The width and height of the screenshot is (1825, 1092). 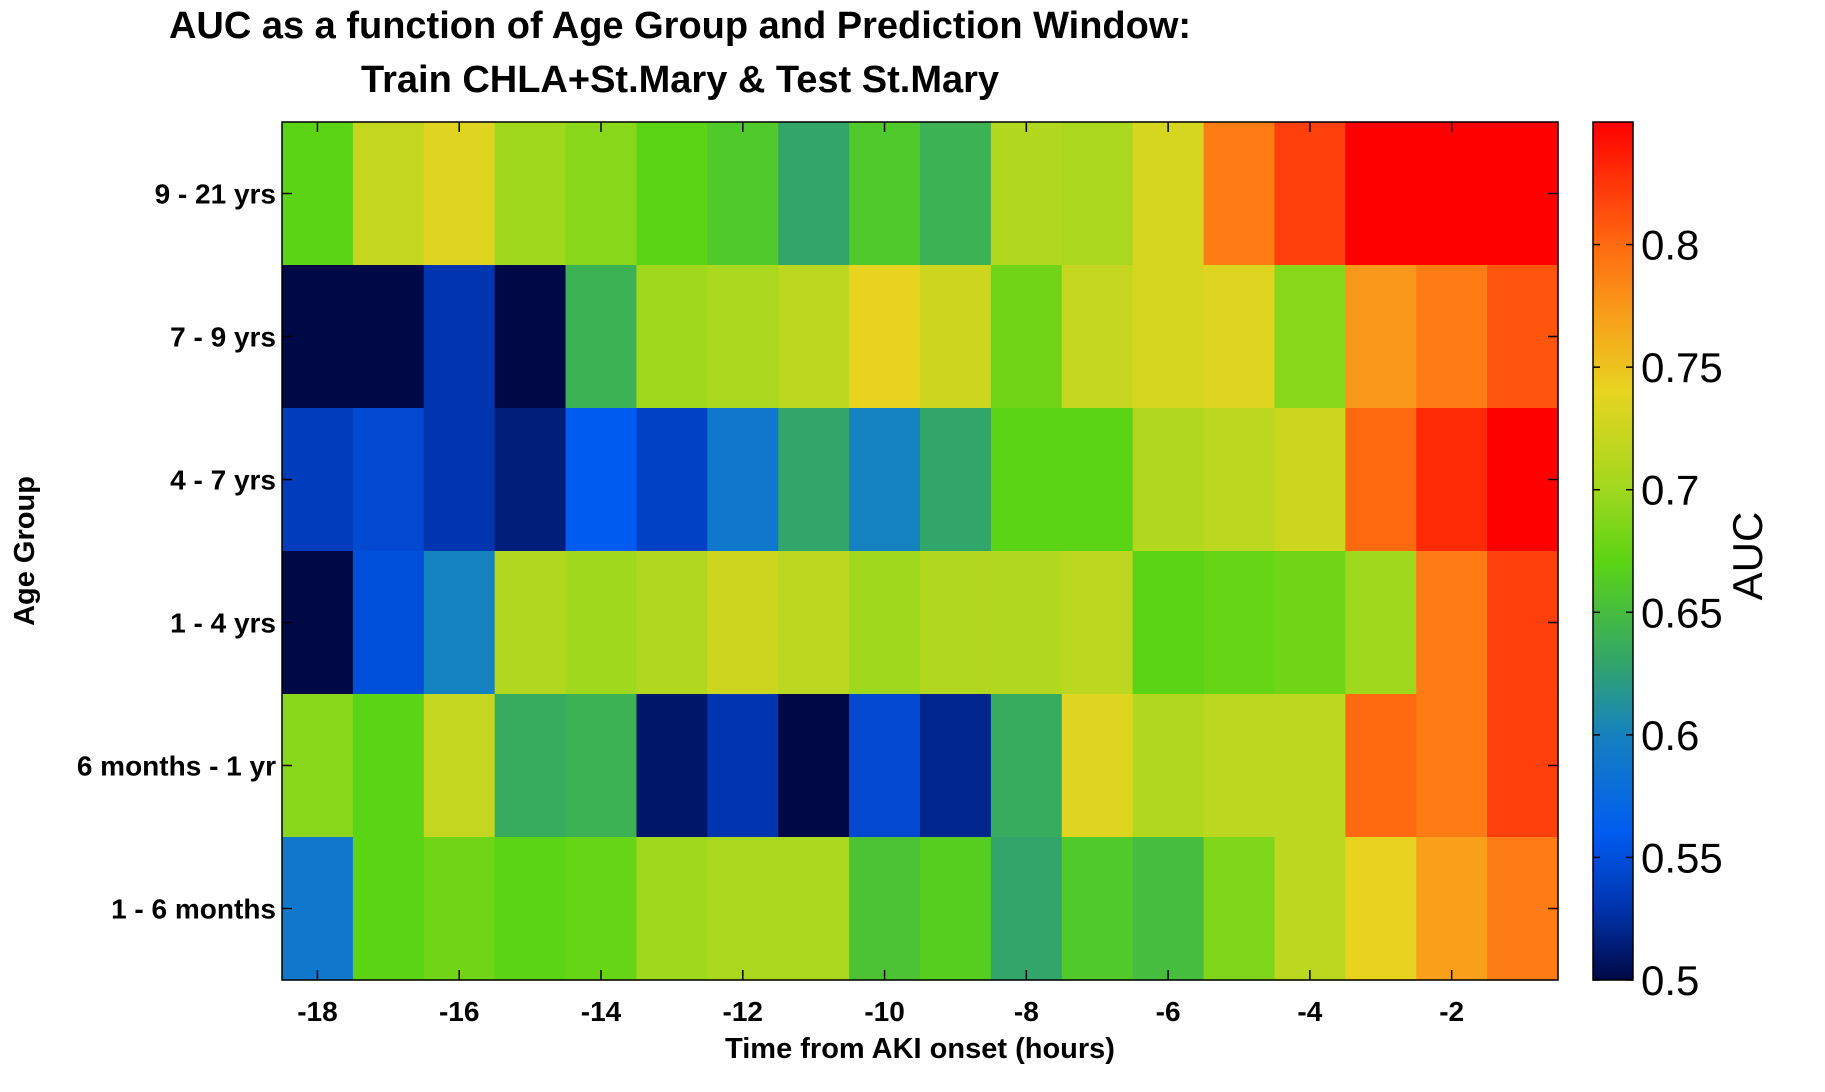 I want to click on y-axis-label: Age Group, so click(x=25, y=551).